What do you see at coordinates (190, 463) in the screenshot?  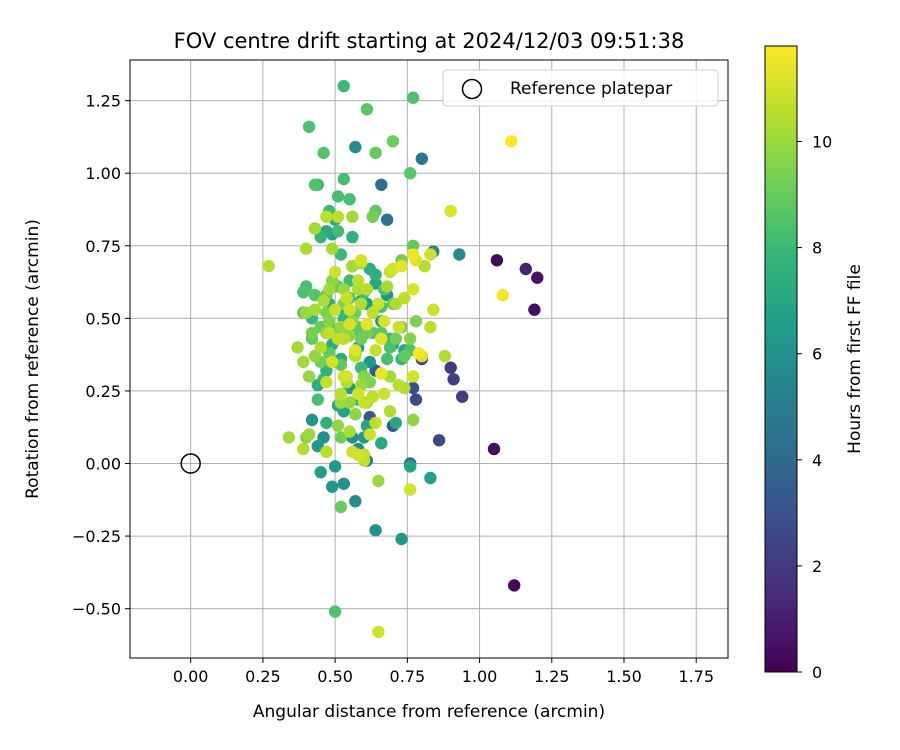 I see `reference-marker` at bounding box center [190, 463].